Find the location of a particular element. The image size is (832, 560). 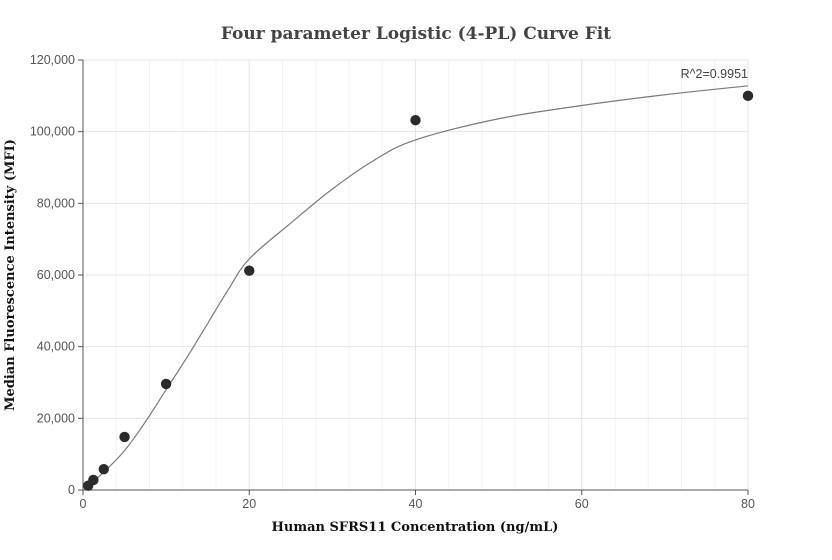

r-squared-annotation: R^2=0.9951 is located at coordinates (714, 74).